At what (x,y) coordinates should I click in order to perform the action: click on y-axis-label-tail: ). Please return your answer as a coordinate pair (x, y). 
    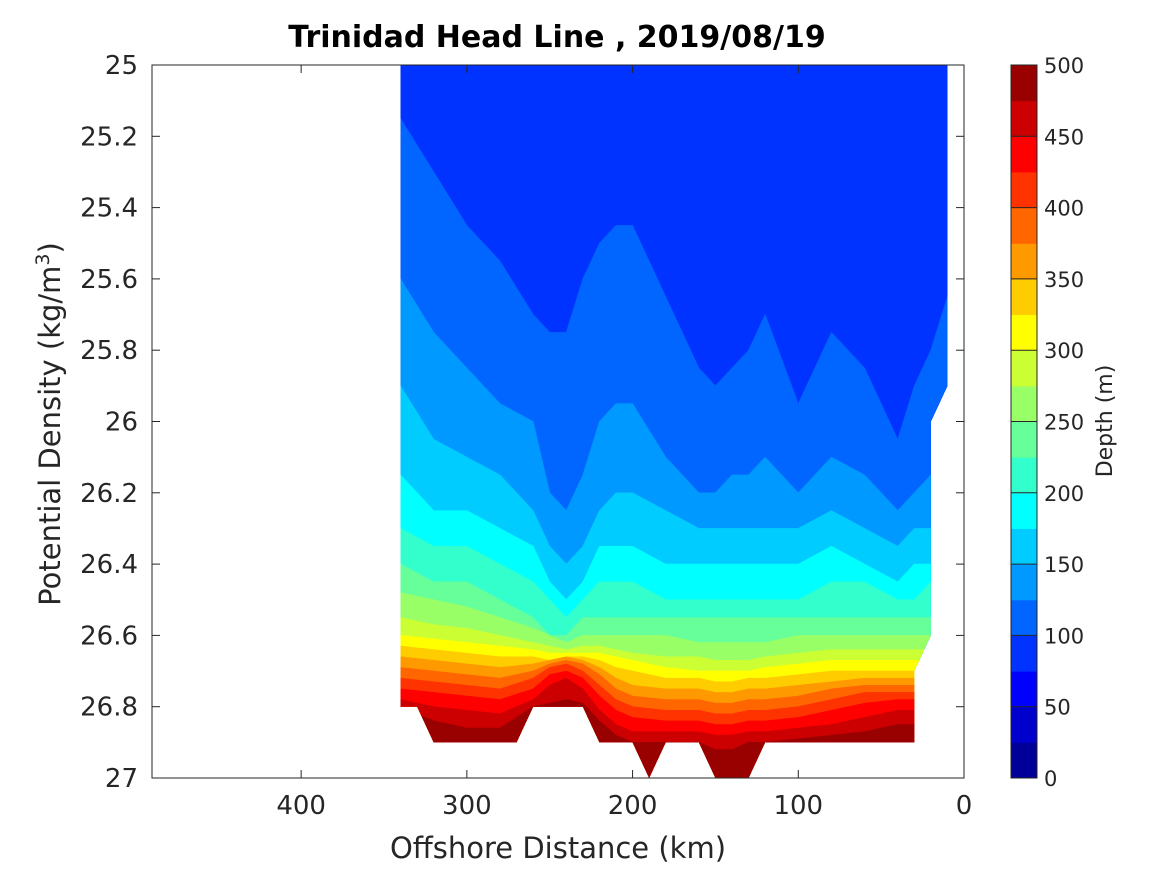
    Looking at the image, I should click on (50, 247).